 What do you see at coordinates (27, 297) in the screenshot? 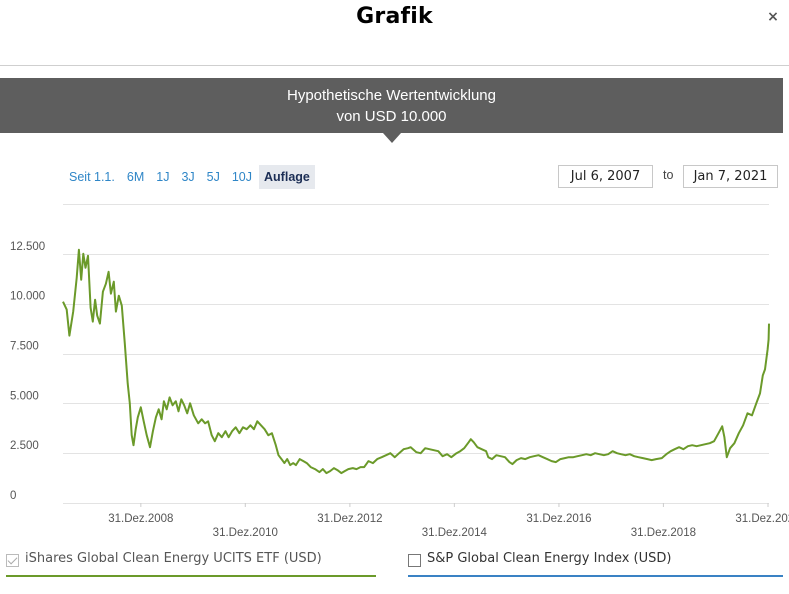
I see `y-tick-label: 10.000` at bounding box center [27, 297].